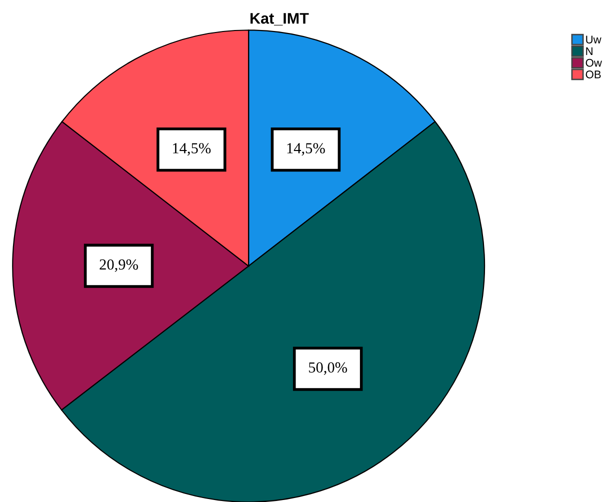  What do you see at coordinates (593, 74) in the screenshot?
I see `legend-label: OB` at bounding box center [593, 74].